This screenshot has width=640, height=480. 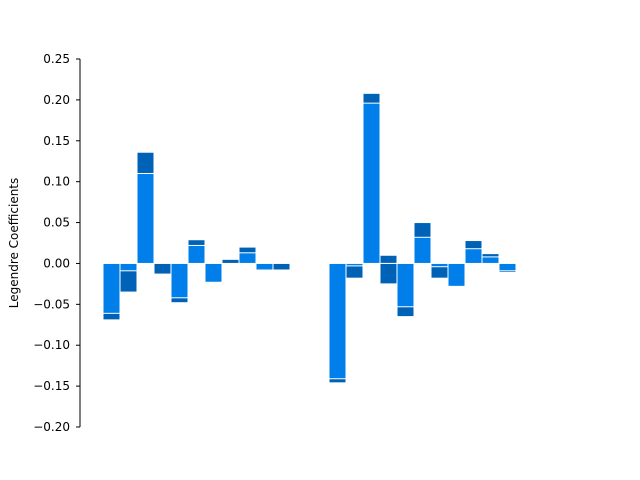 I want to click on y-tick-label: 0.25, so click(x=56, y=59).